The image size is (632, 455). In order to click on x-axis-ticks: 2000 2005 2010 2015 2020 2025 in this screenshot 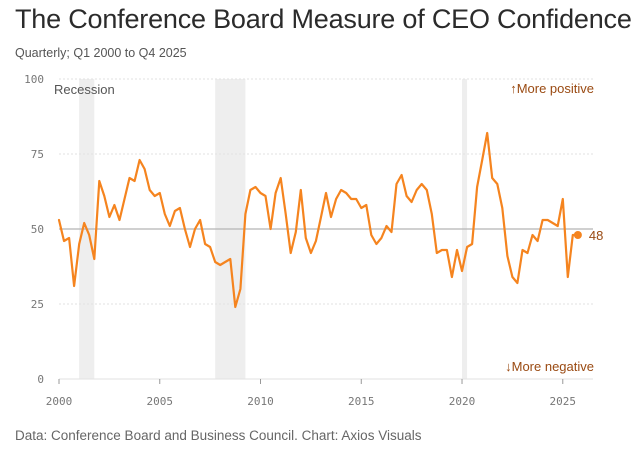, I will do `click(311, 393)`.